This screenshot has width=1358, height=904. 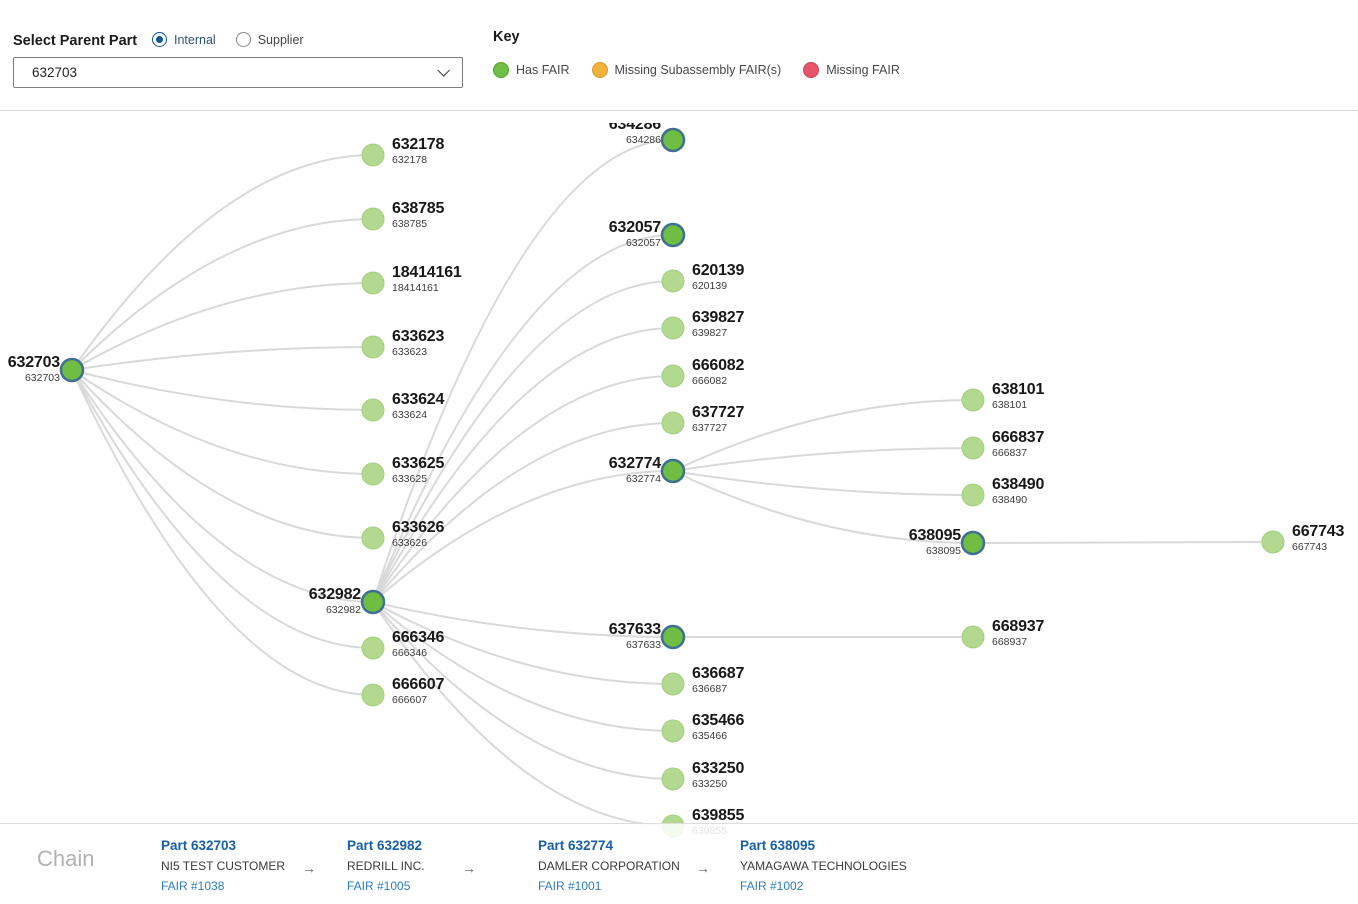 What do you see at coordinates (599, 70) in the screenshot?
I see `missing-subassembly-dot-icon` at bounding box center [599, 70].